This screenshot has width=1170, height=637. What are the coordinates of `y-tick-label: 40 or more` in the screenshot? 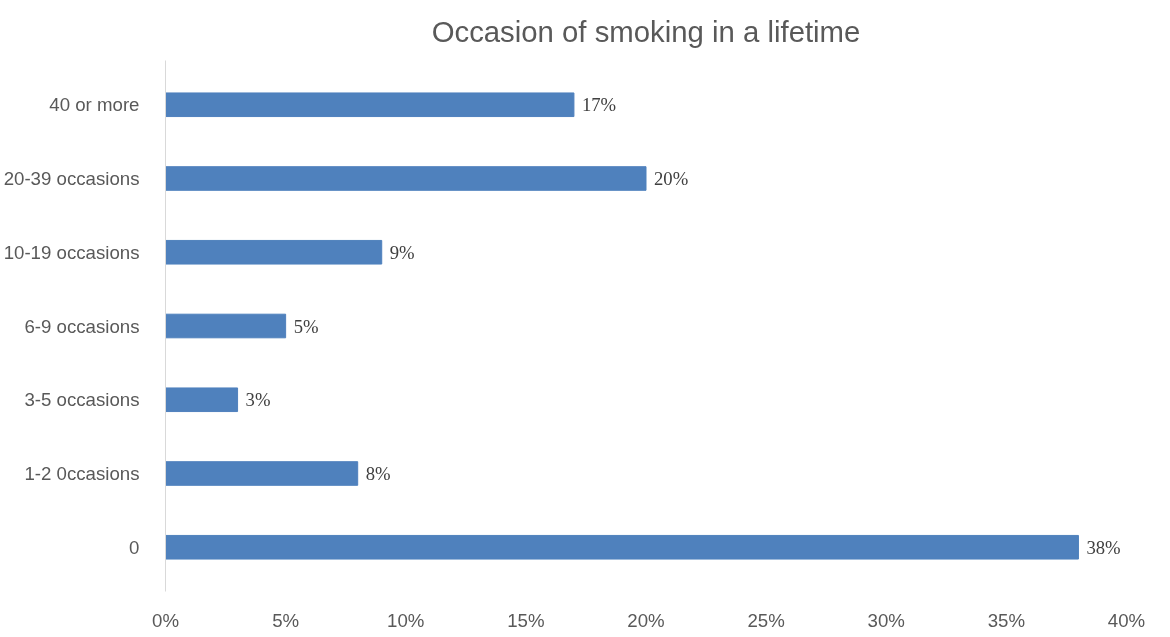 It's located at (94, 105).